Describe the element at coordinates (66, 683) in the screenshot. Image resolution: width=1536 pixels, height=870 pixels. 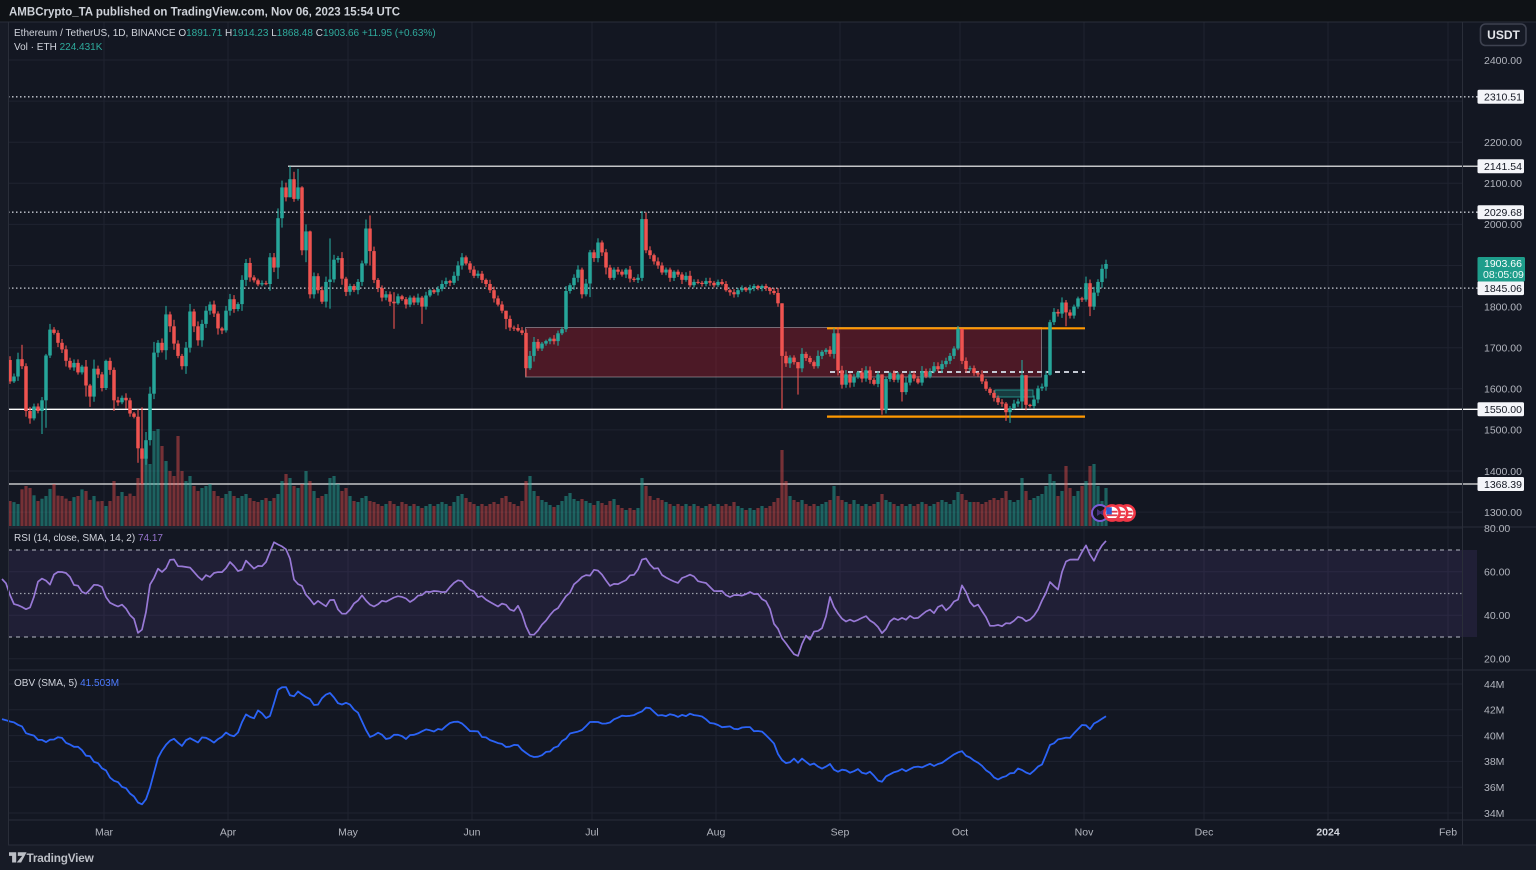
I see `svg-text: OBV (SMA, 5) 41.503M` at that location.